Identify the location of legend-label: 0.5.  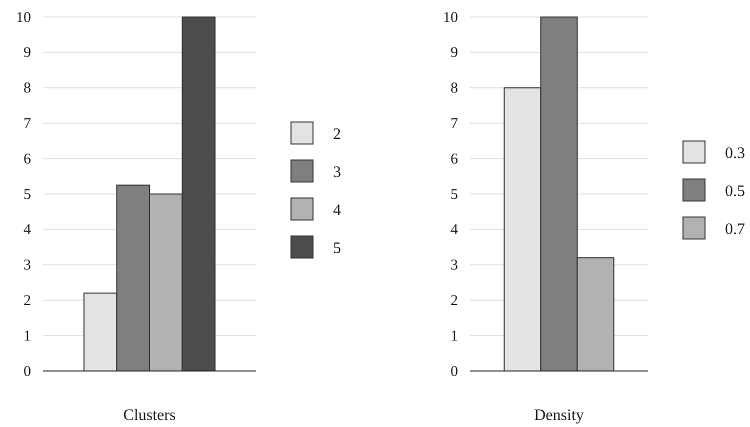
(735, 191).